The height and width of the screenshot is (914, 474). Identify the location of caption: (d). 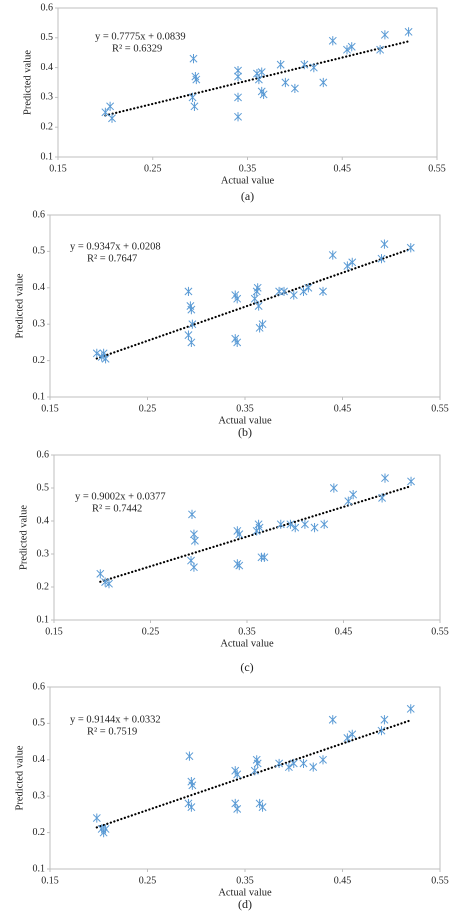
(245, 904).